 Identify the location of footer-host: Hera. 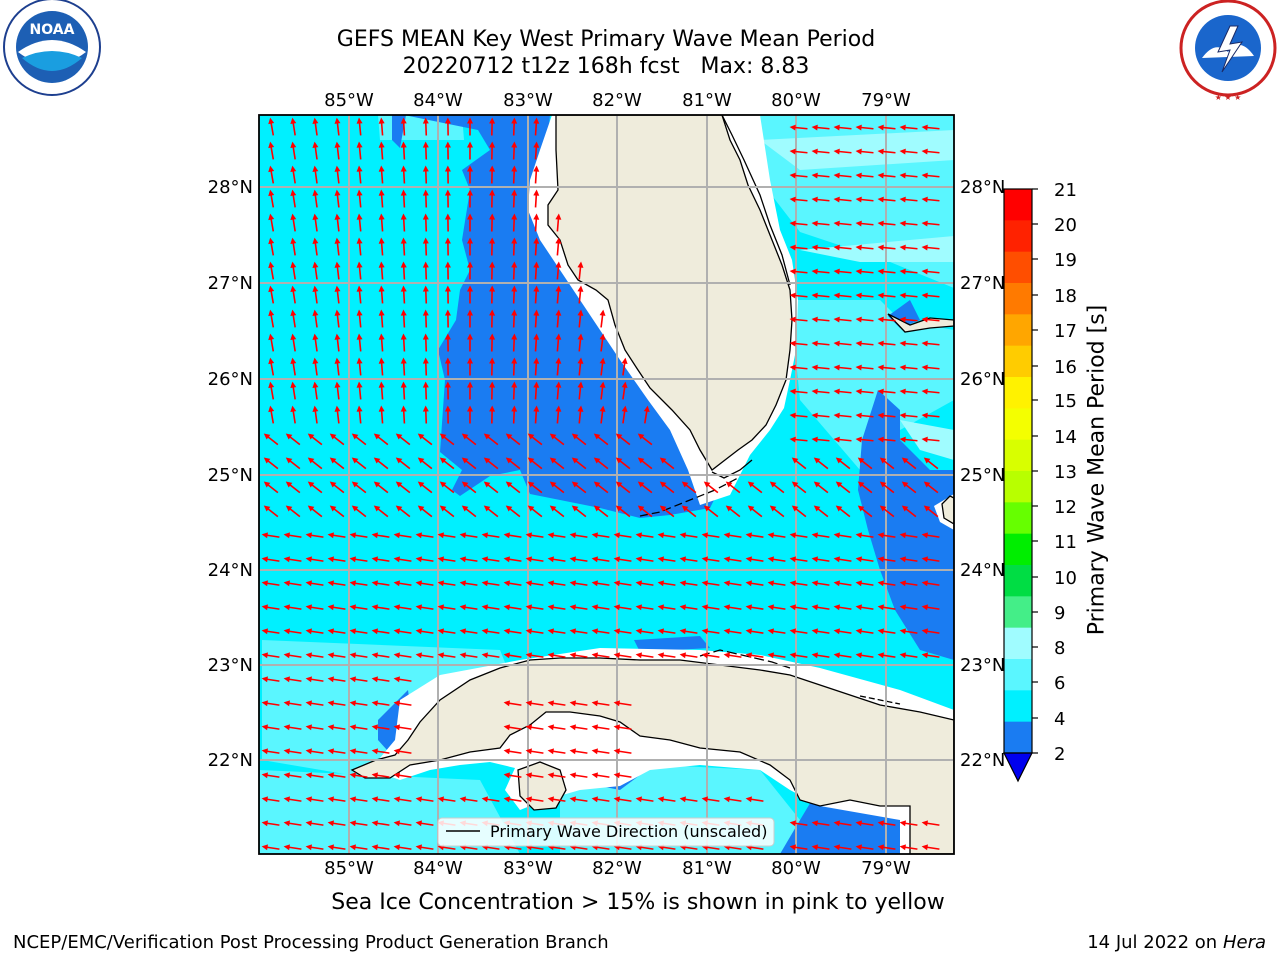
(1244, 942).